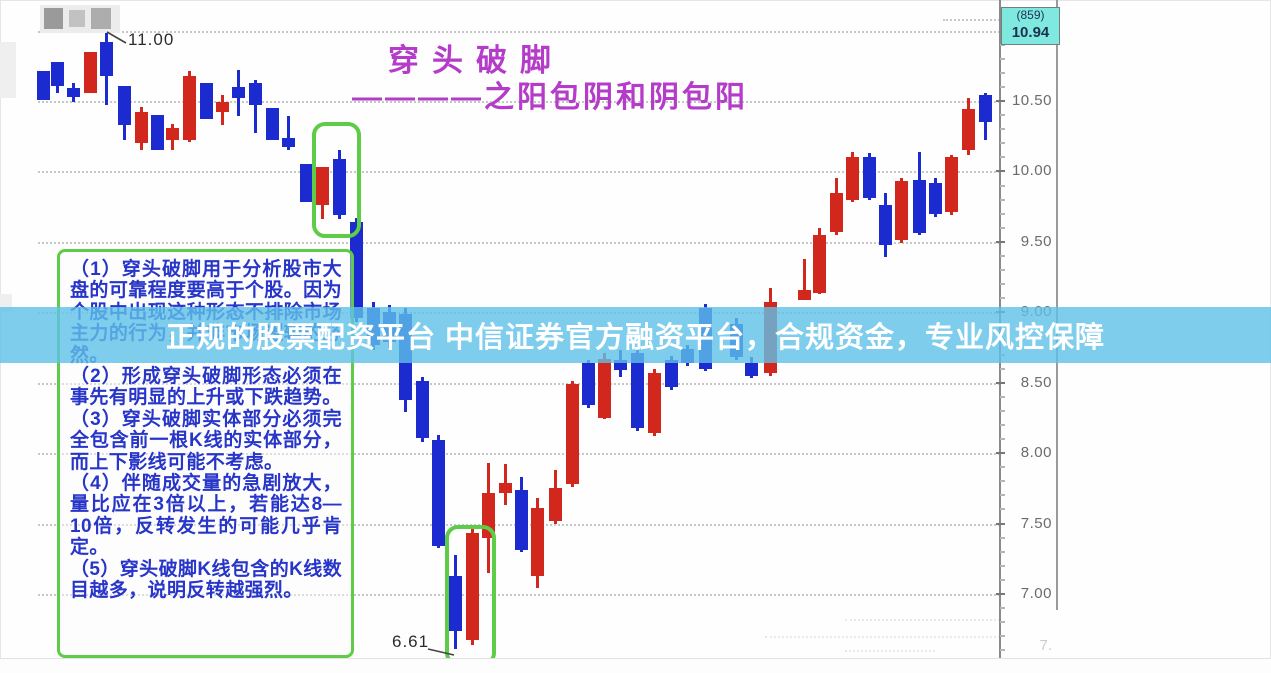 Image resolution: width=1271 pixels, height=673 pixels. Describe the element at coordinates (550, 97) in the screenshot. I see `chart-title-line2: ————之阳包阴和阴包阳` at that location.